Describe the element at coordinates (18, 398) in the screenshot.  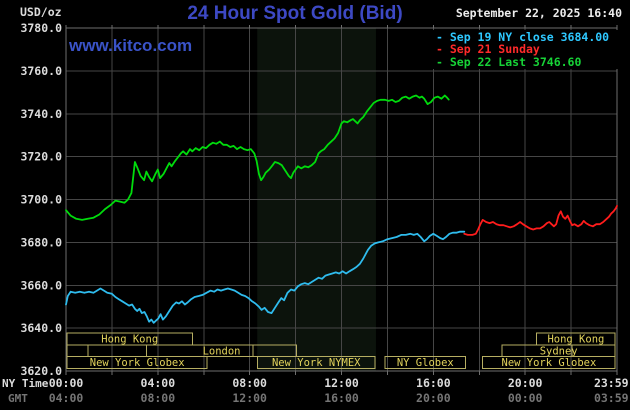
I see `x-axis-row-label-gmt: GMT` at that location.